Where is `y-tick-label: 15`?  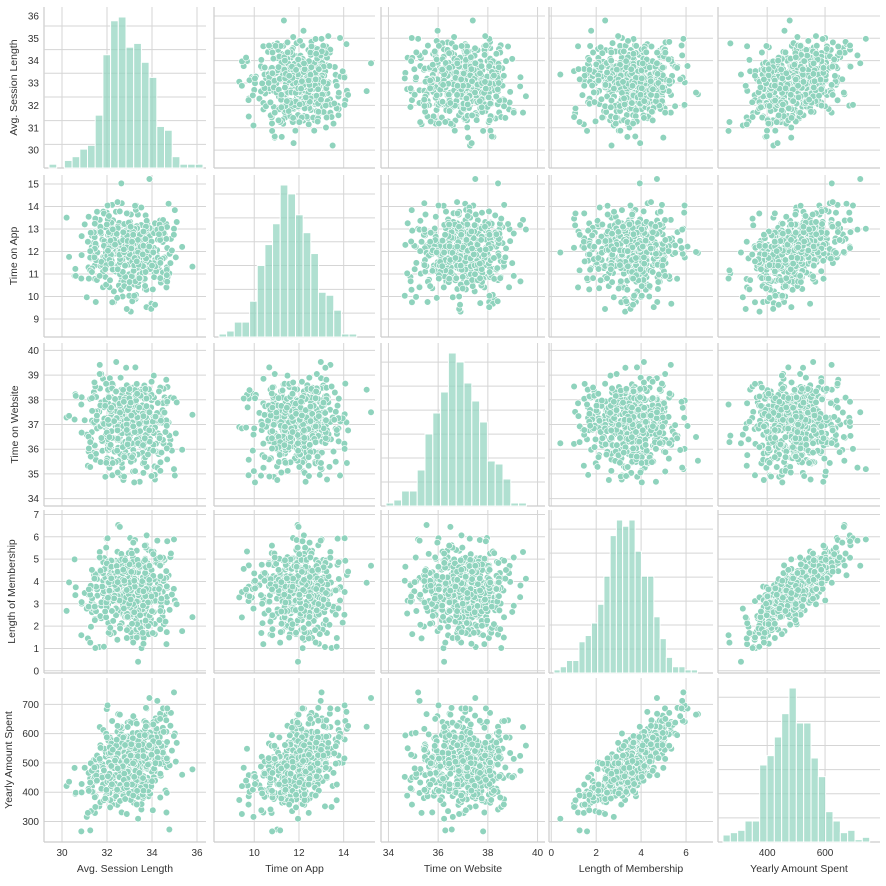
y-tick-label: 15 is located at coordinates (34, 185).